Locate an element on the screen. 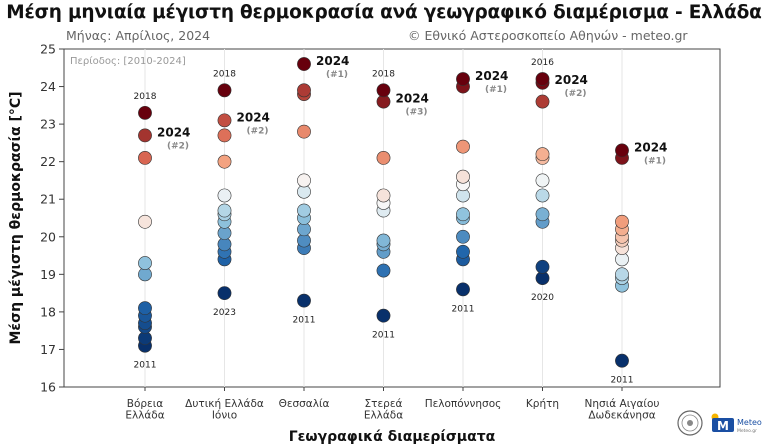  y-tick-label: 25 is located at coordinates (48, 49).